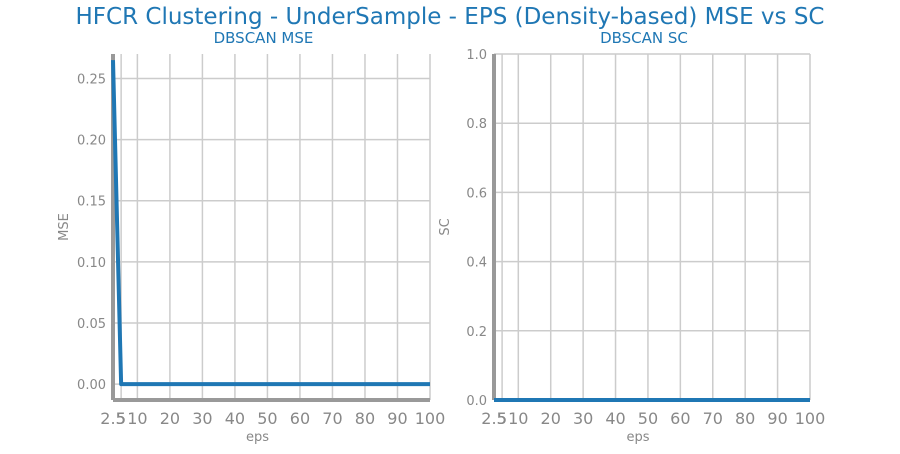 The width and height of the screenshot is (900, 454). What do you see at coordinates (476, 401) in the screenshot?
I see `y-tick-label: 0.0` at bounding box center [476, 401].